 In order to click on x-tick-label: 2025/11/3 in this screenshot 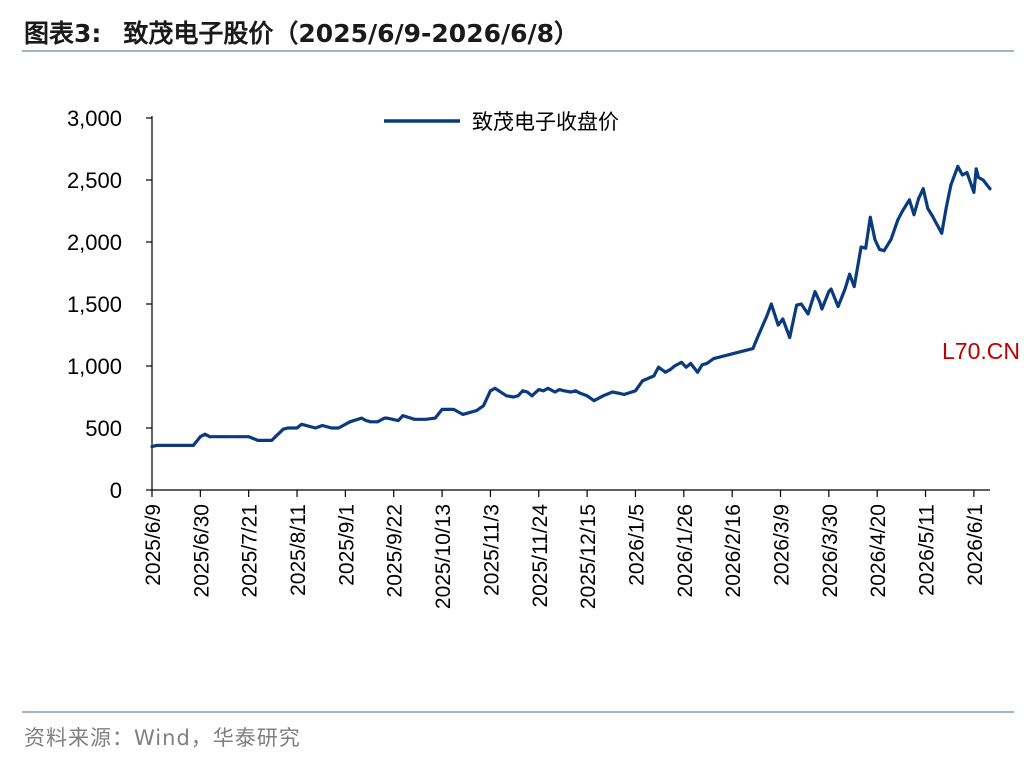, I will do `click(491, 550)`.